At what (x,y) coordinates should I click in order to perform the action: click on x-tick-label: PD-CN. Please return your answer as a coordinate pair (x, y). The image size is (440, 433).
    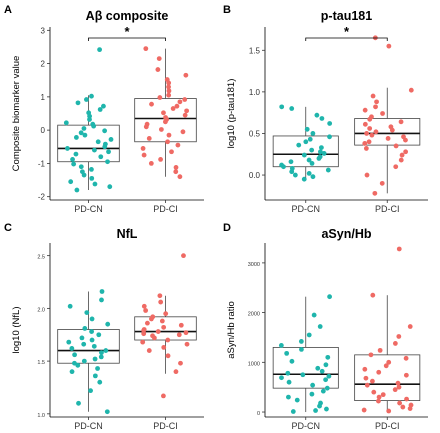
    Looking at the image, I should click on (306, 426).